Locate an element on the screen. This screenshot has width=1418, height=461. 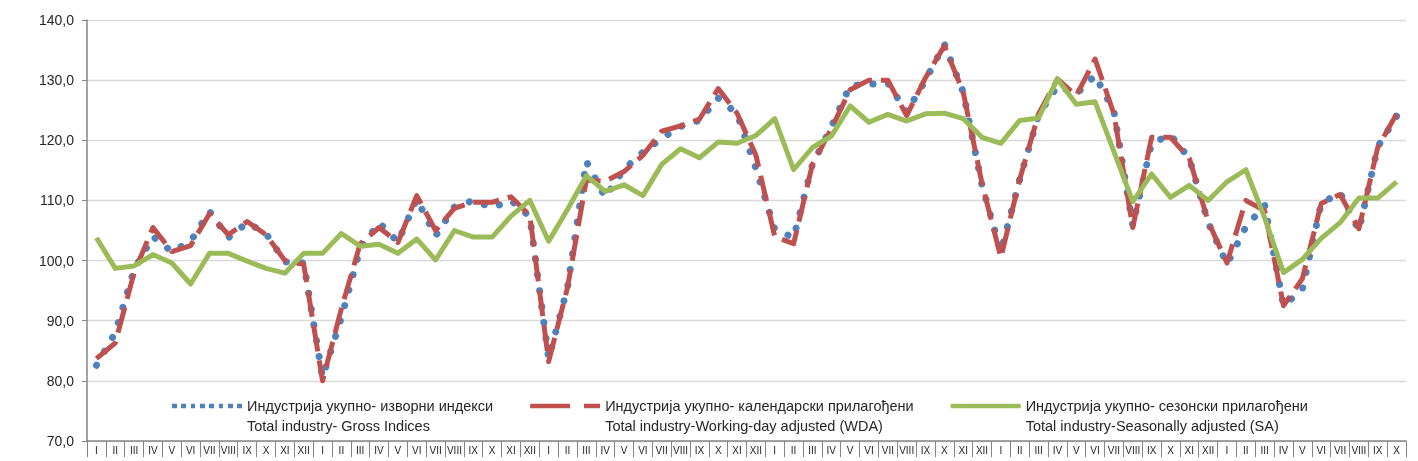
y-tick-label: 80,0 is located at coordinates (60, 380).